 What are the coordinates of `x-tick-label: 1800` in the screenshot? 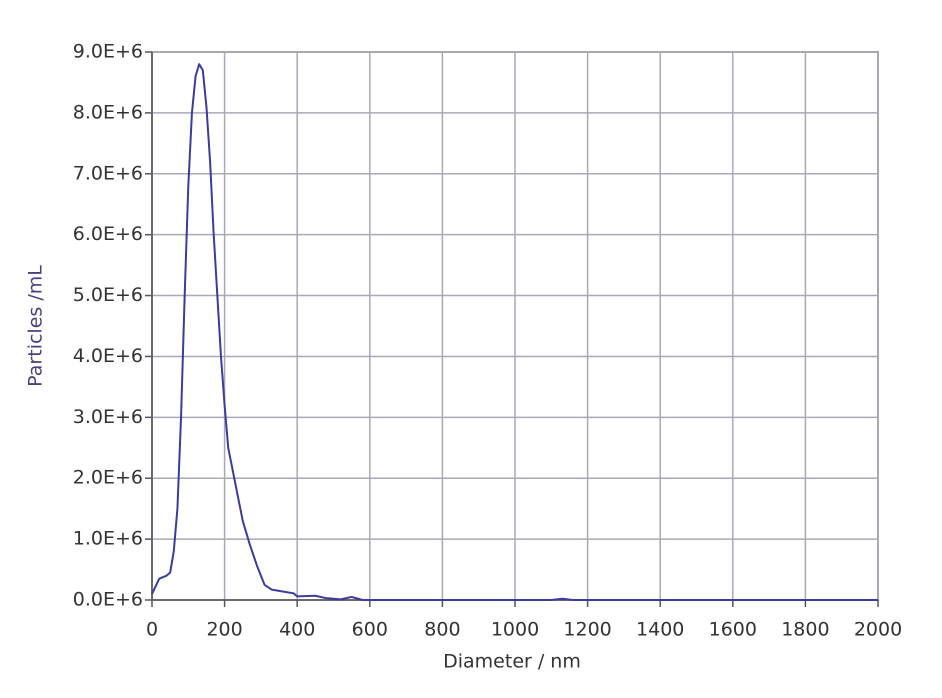 It's located at (805, 630).